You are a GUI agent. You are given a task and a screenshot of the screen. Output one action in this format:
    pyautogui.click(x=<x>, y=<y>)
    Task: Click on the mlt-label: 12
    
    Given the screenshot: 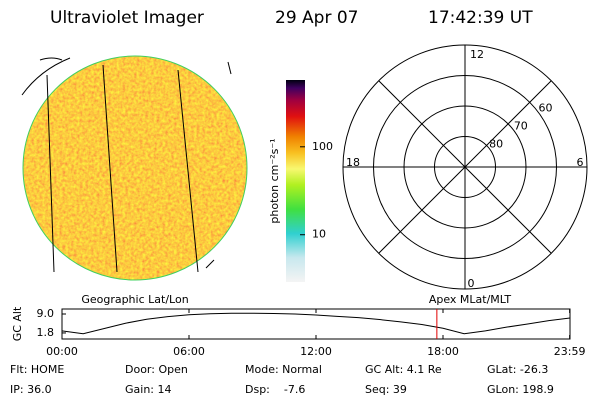 What is the action you would take?
    pyautogui.click(x=477, y=54)
    